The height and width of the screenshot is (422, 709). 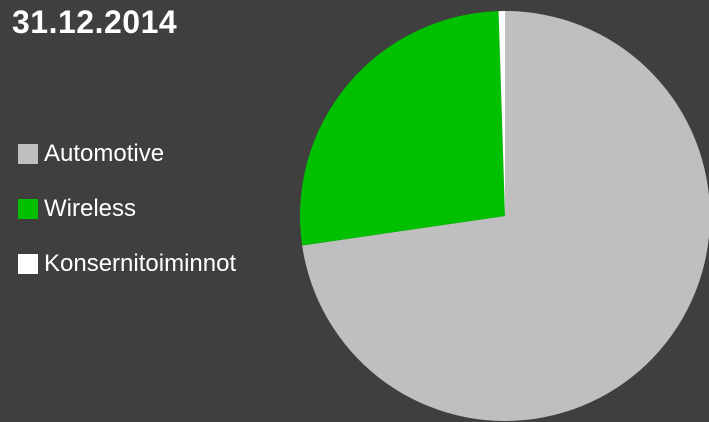 I want to click on legend-label-konsernitoiminnot: Konsernitoiminnot, so click(x=140, y=263).